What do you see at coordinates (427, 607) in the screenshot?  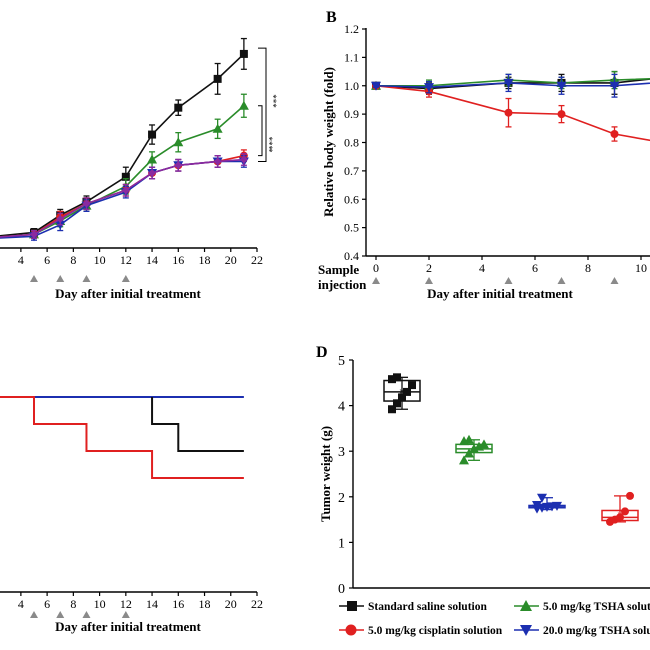 I see `legend-label: Standard saline solution` at bounding box center [427, 607].